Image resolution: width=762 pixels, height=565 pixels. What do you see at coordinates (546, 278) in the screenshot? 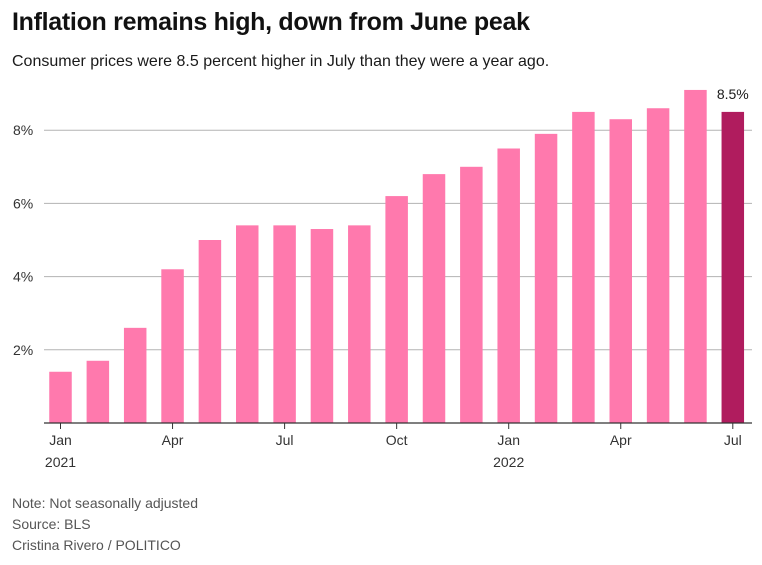
I see `bar-feb-2022` at bounding box center [546, 278].